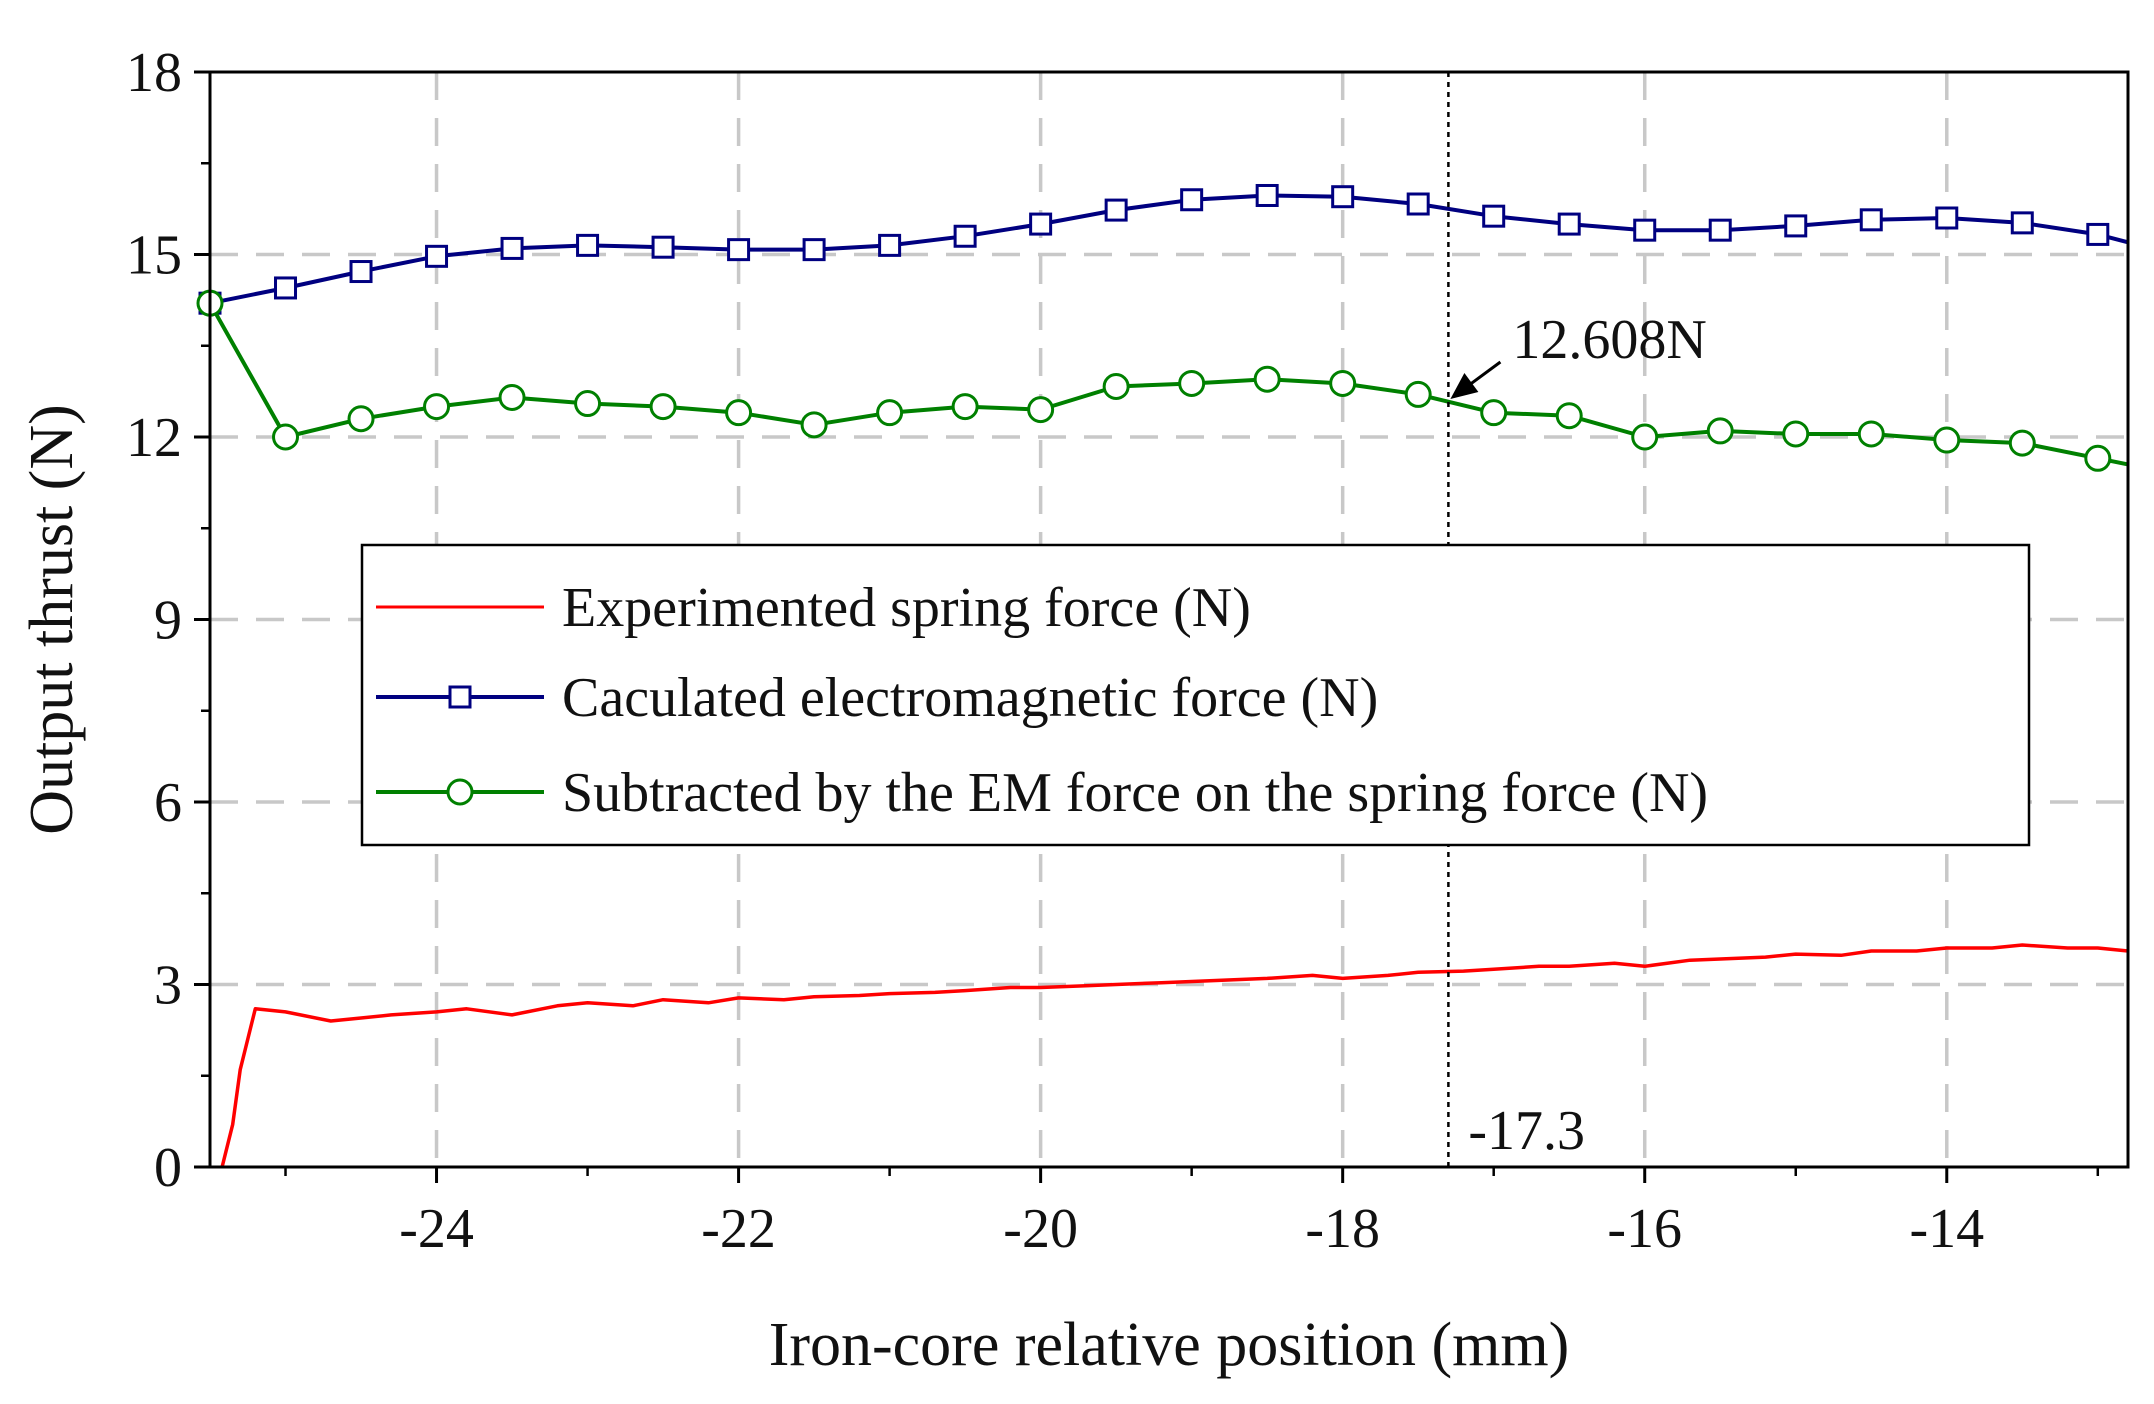  What do you see at coordinates (168, 621) in the screenshot?
I see `y-tick-label: 9` at bounding box center [168, 621].